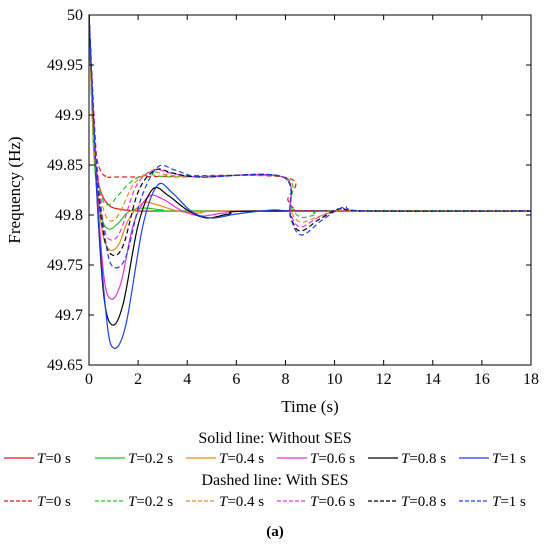 The height and width of the screenshot is (547, 550). I want to click on x-tick-label: 16, so click(482, 379).